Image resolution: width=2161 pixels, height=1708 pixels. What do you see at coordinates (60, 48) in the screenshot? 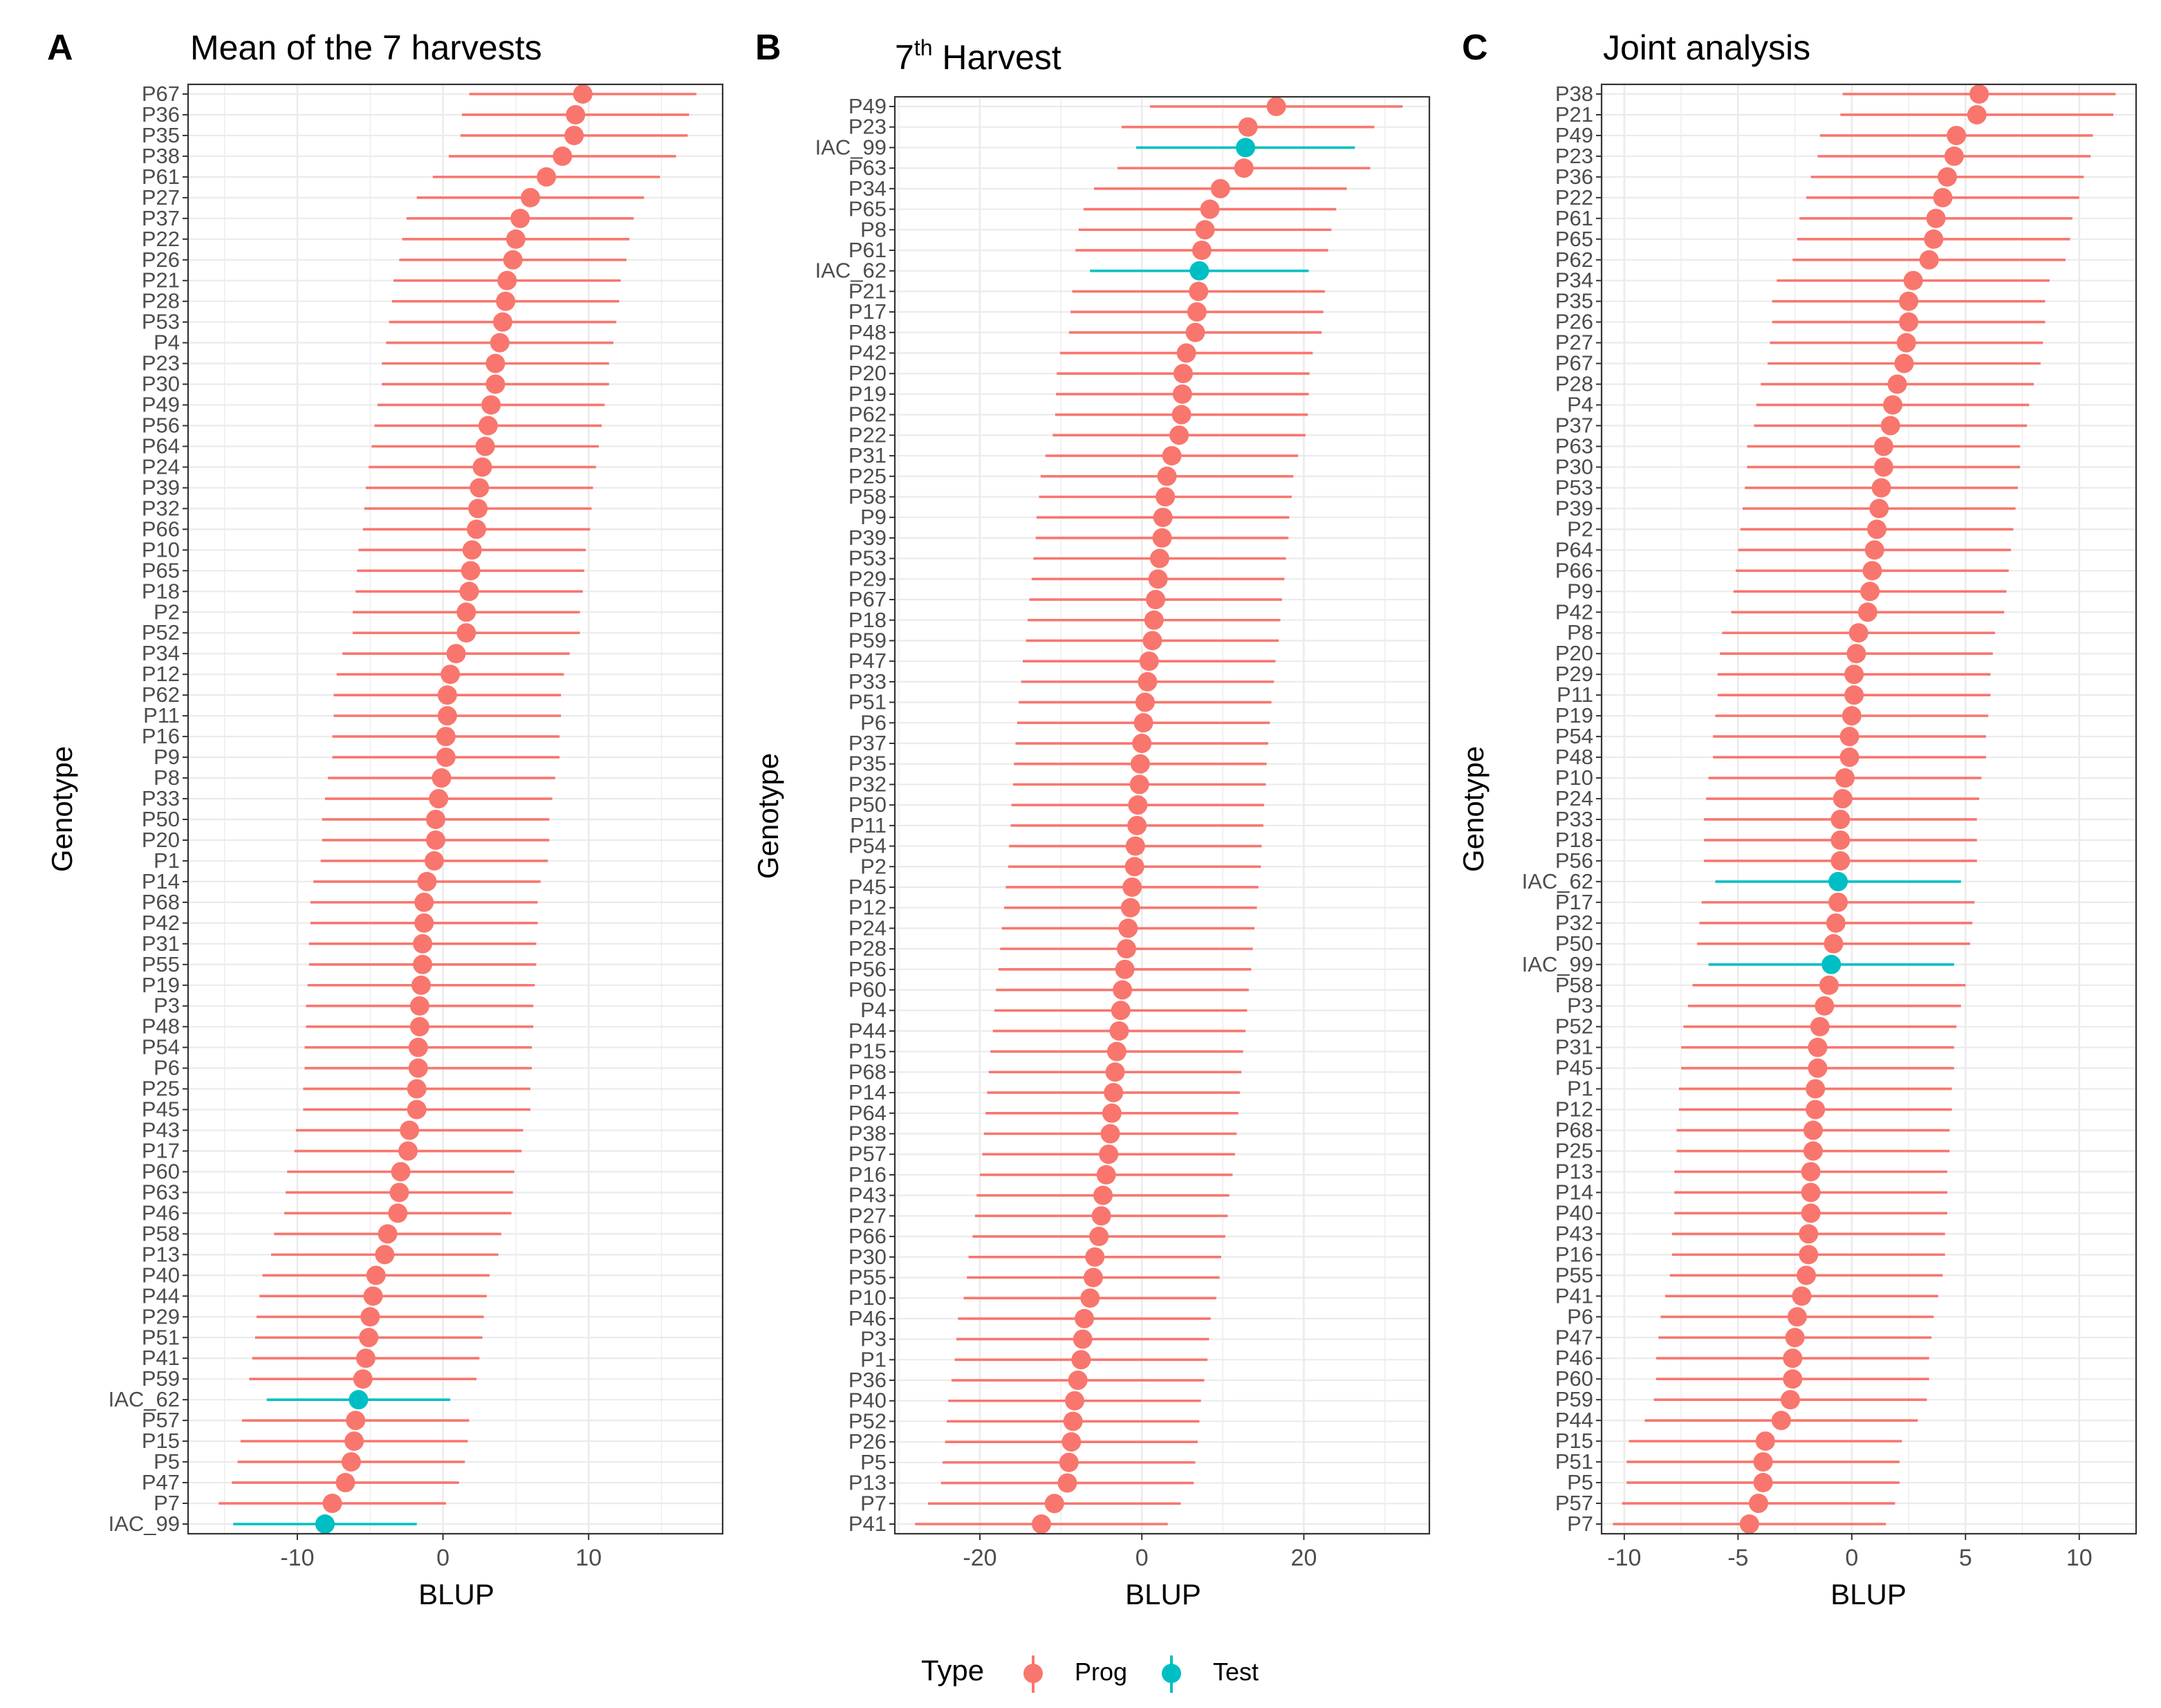
I see `panel-letter-a: A` at bounding box center [60, 48].